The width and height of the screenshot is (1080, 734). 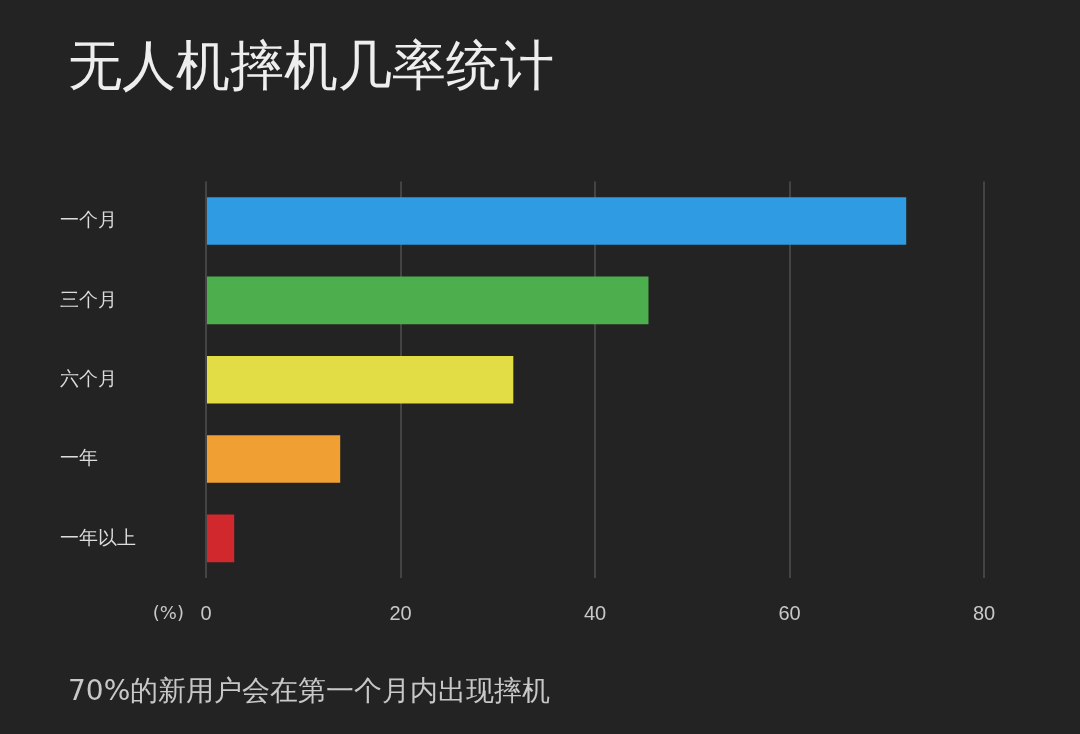 What do you see at coordinates (168, 612) in the screenshot?
I see `x-axis-title: (%)` at bounding box center [168, 612].